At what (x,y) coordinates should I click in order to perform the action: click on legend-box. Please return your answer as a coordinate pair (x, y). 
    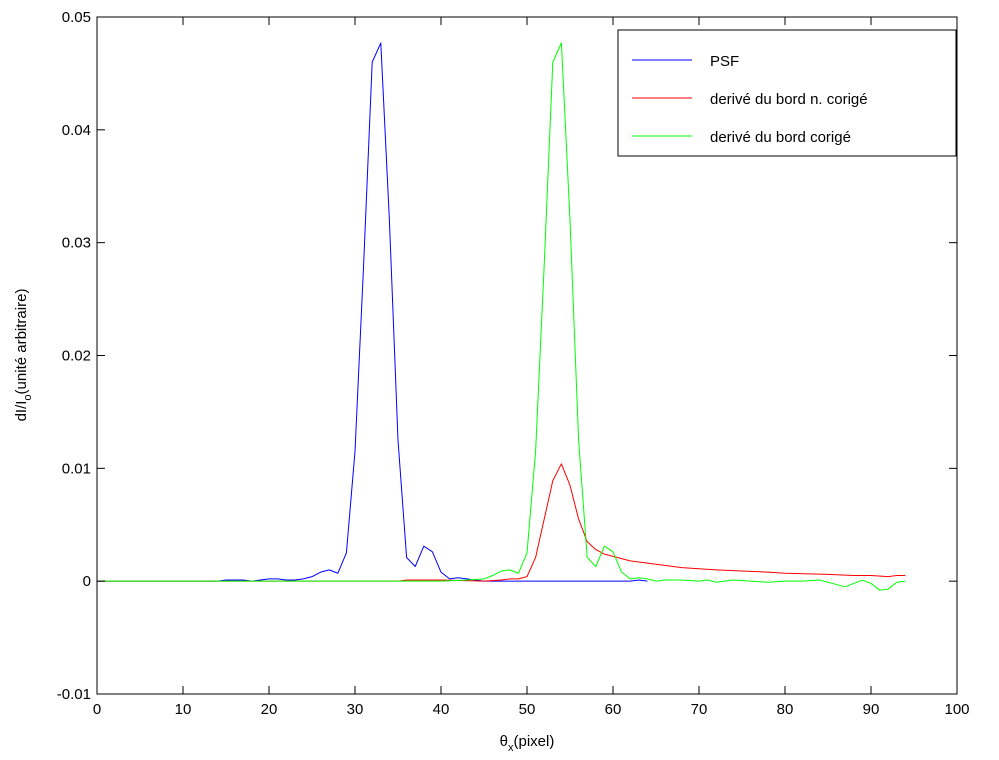
    Looking at the image, I should click on (787, 93).